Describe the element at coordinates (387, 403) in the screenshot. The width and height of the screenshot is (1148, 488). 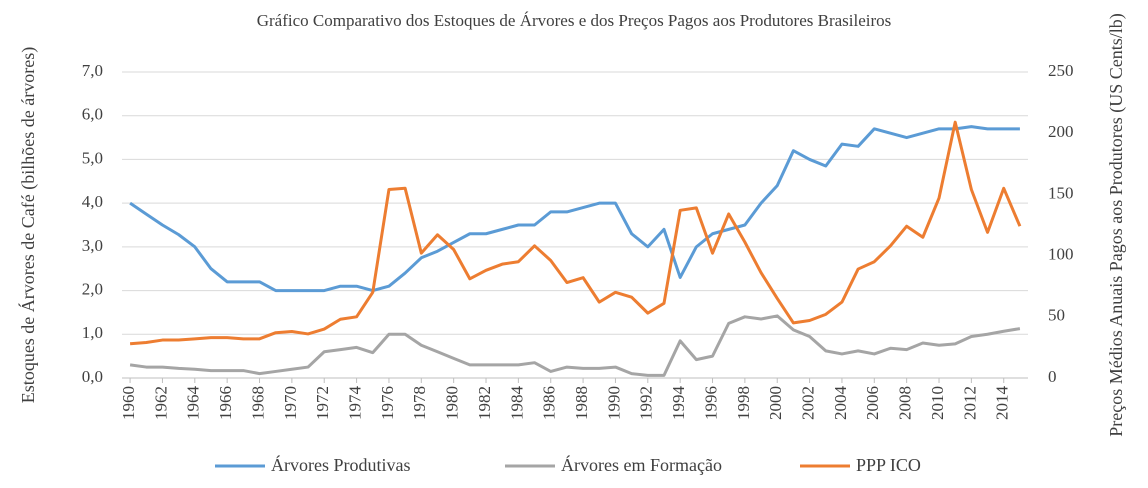
I see `x-tick-label: 1976` at that location.